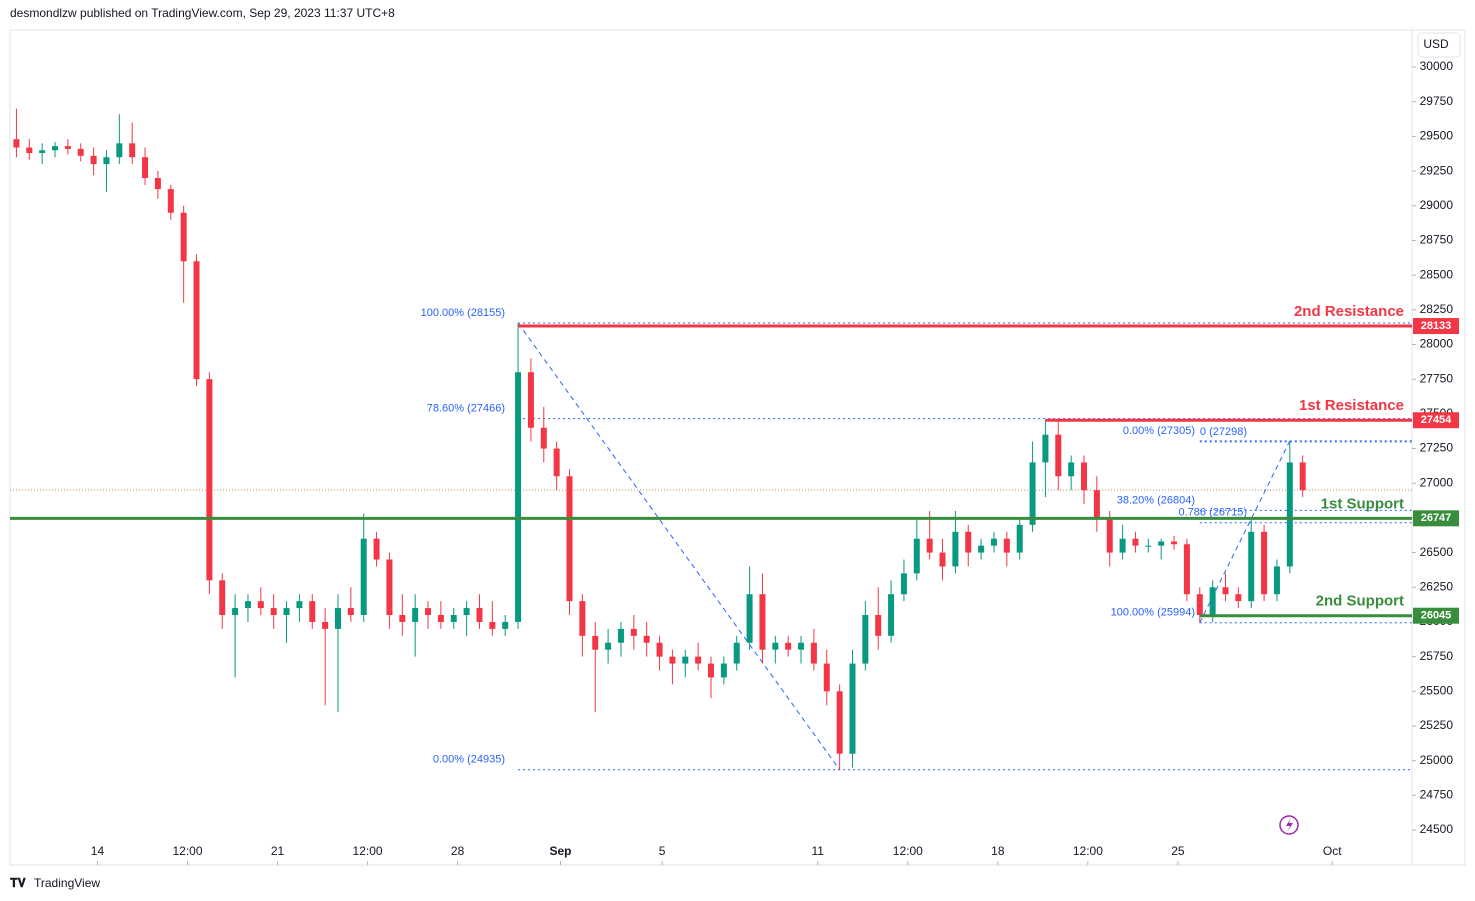 Image resolution: width=1475 pixels, height=901 pixels. I want to click on x-tick-label: 11, so click(818, 851).